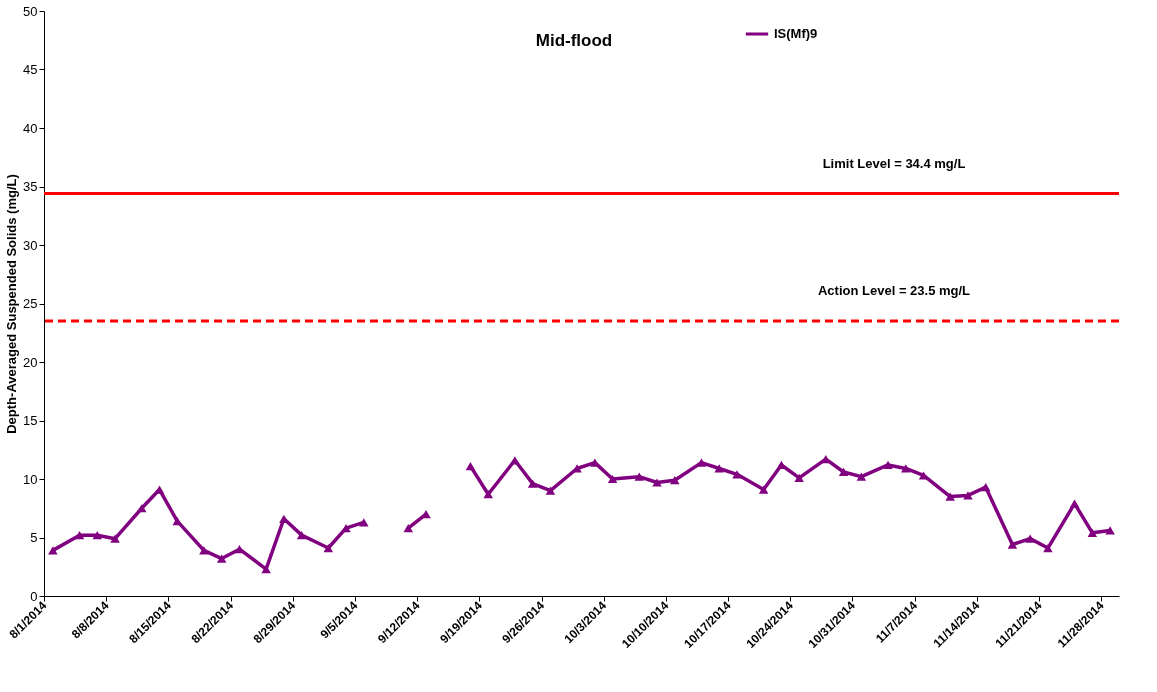 This screenshot has width=1157, height=692. What do you see at coordinates (894, 163) in the screenshot?
I see `ref-line-label: Limit Level = 34.4 mg/L` at bounding box center [894, 163].